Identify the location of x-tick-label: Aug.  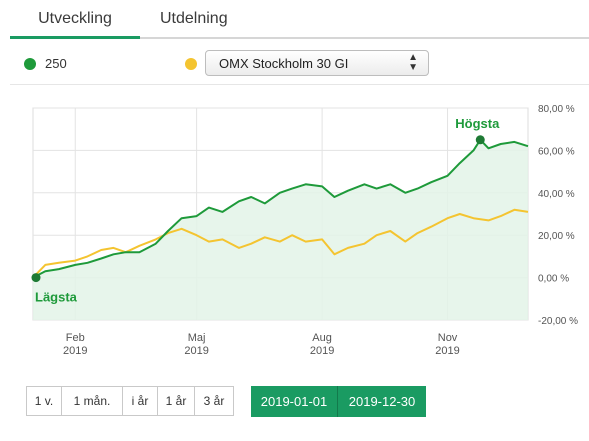
(322, 338).